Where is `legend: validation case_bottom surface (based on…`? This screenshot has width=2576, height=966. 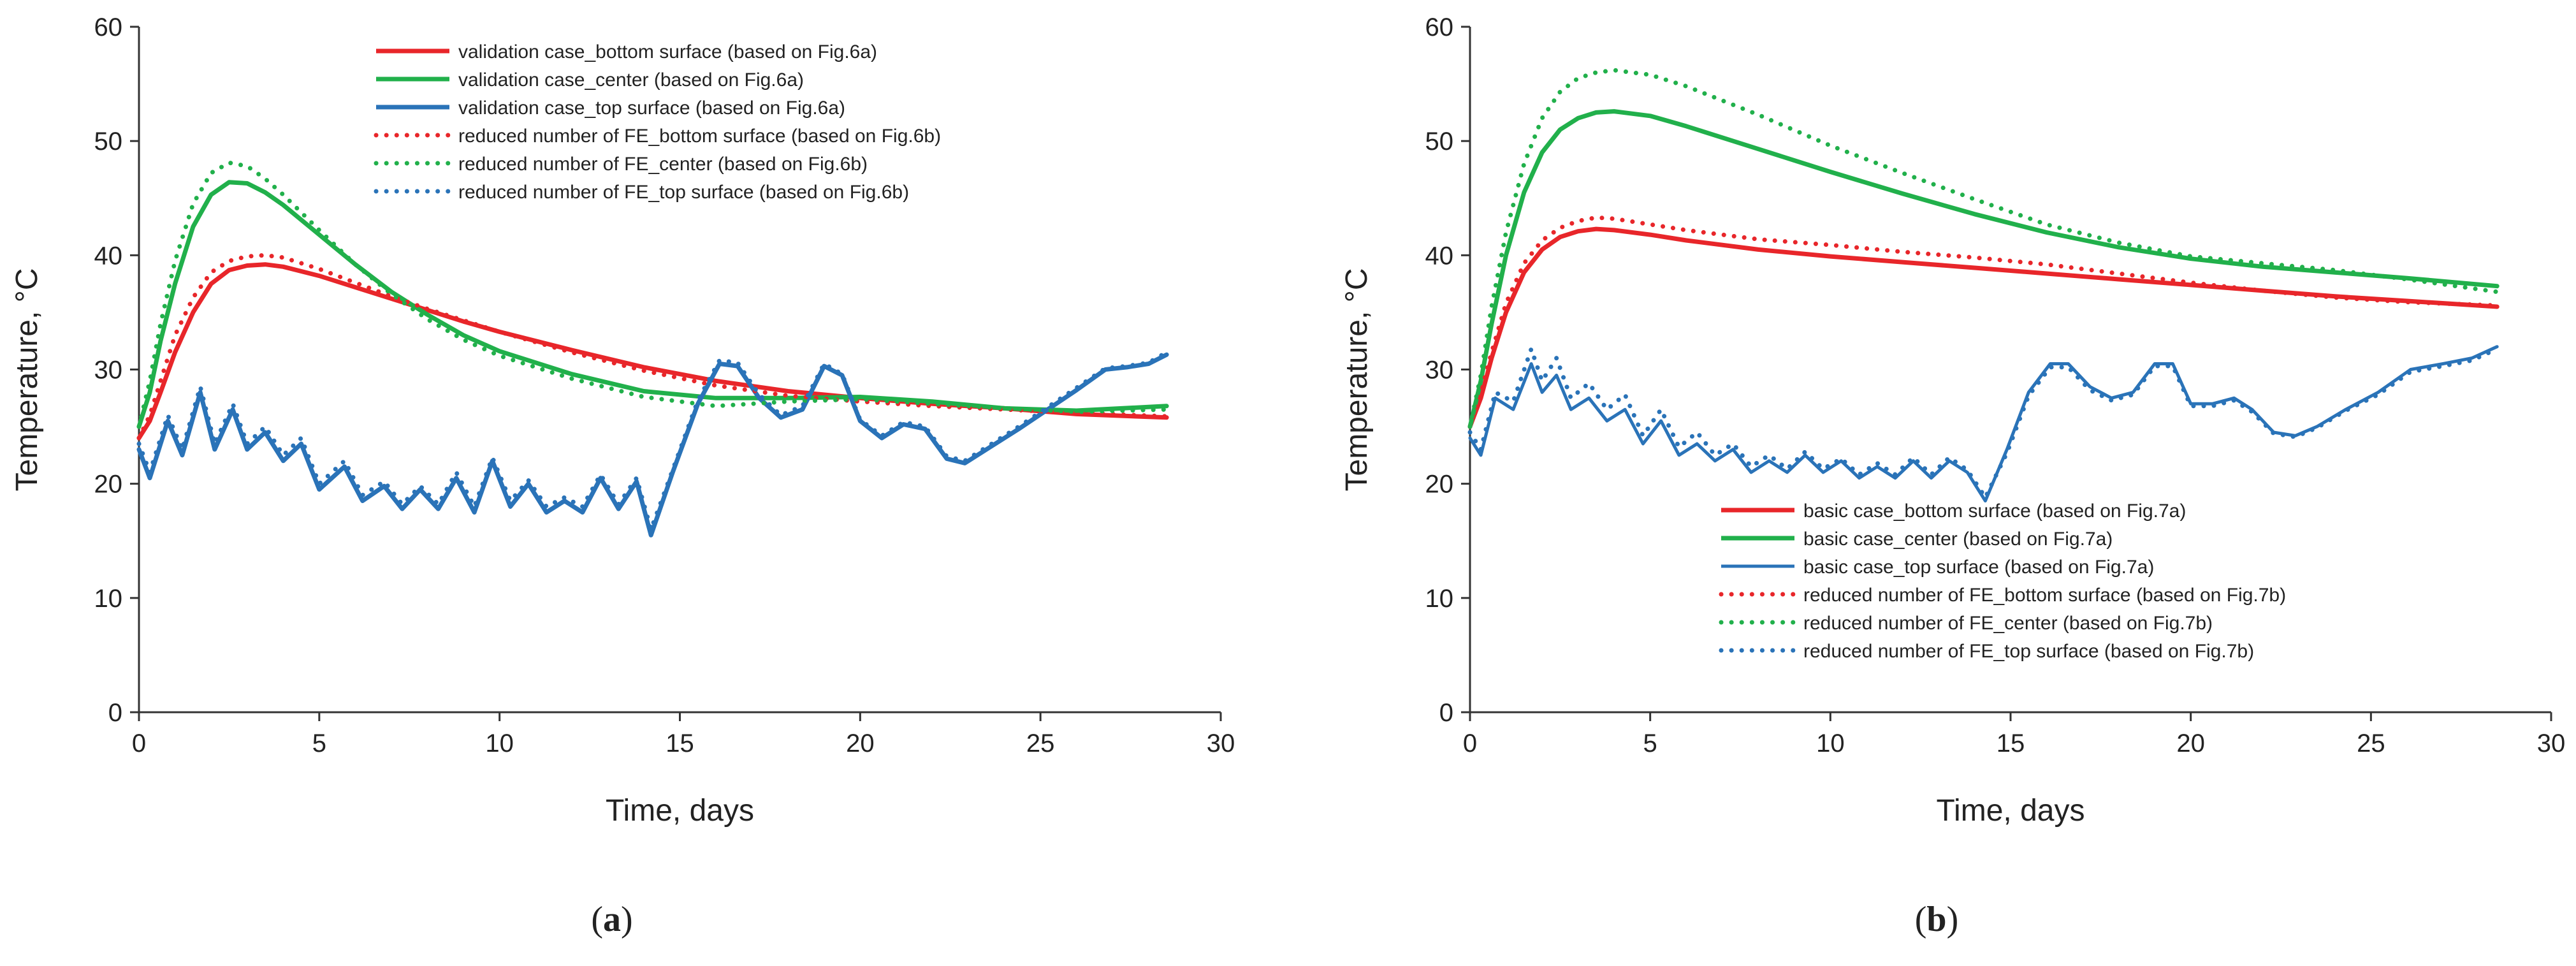
legend: validation case_bottom surface (based on… is located at coordinates (657, 122).